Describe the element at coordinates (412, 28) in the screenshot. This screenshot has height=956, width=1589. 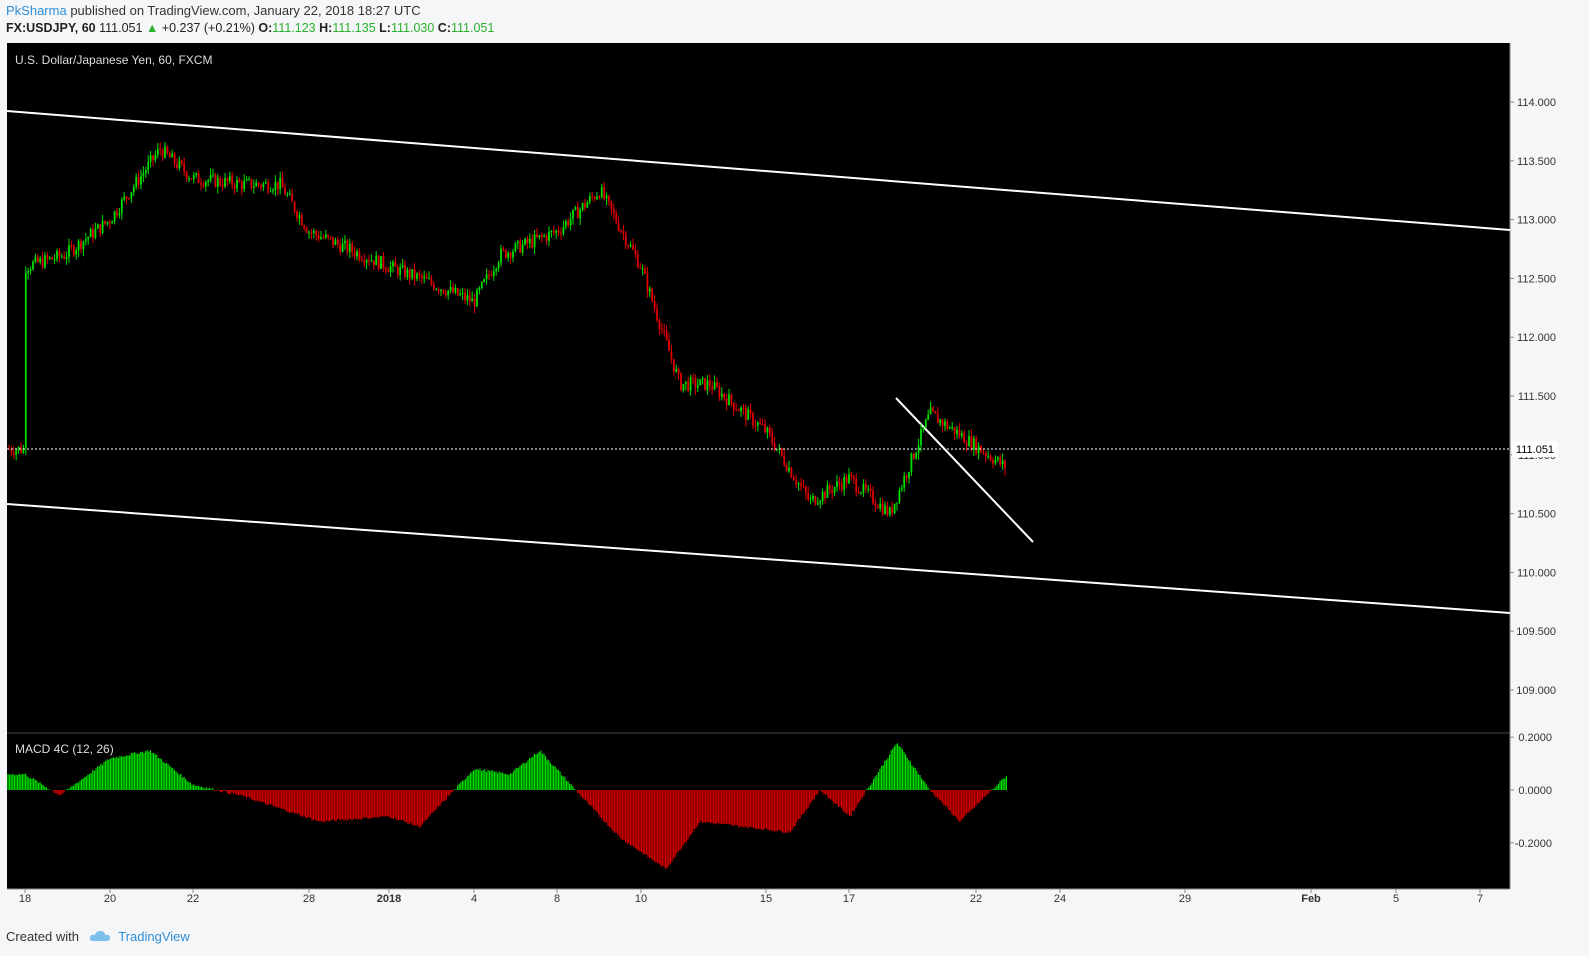
I see `low-value: 111.030` at that location.